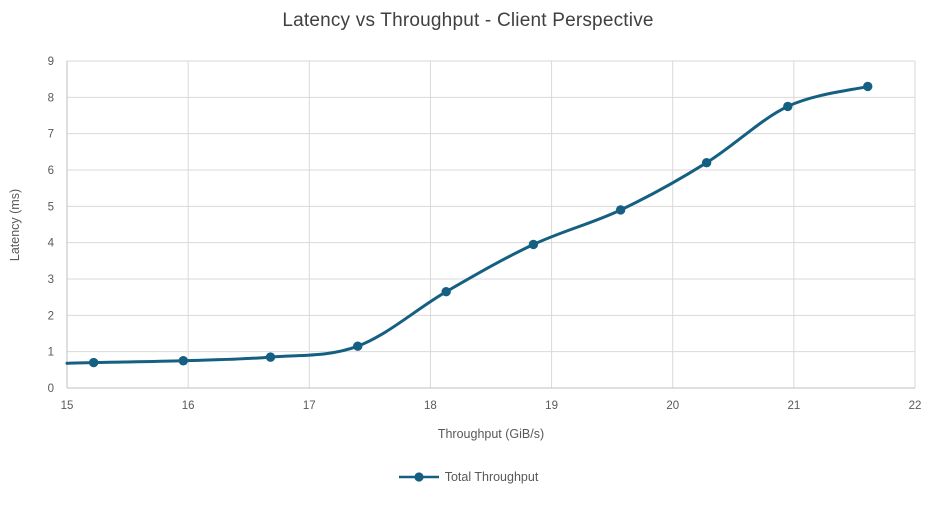 This screenshot has height=506, width=936. I want to click on y-tick-label: 9, so click(51, 62).